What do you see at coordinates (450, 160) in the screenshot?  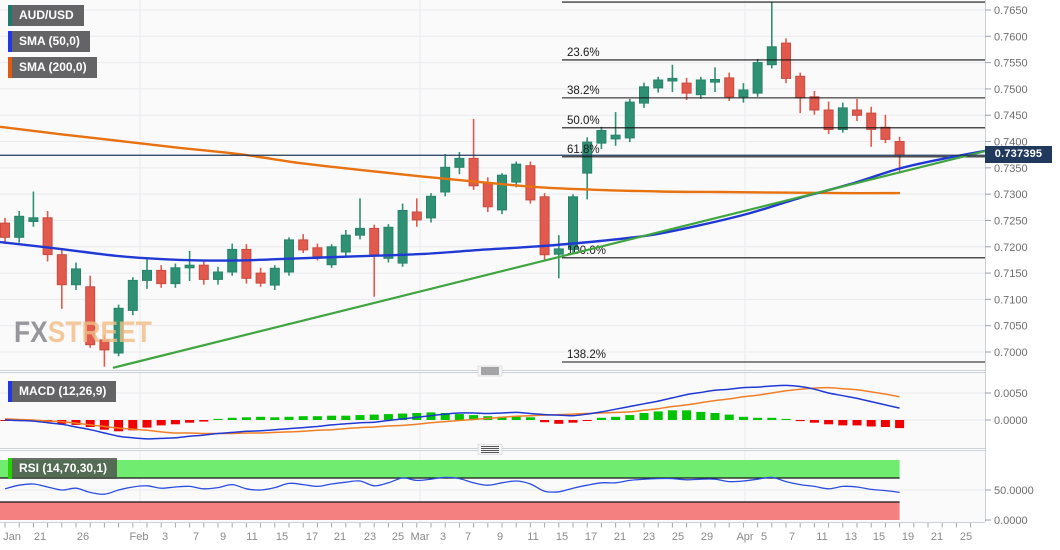 I see `sma-200-line` at bounding box center [450, 160].